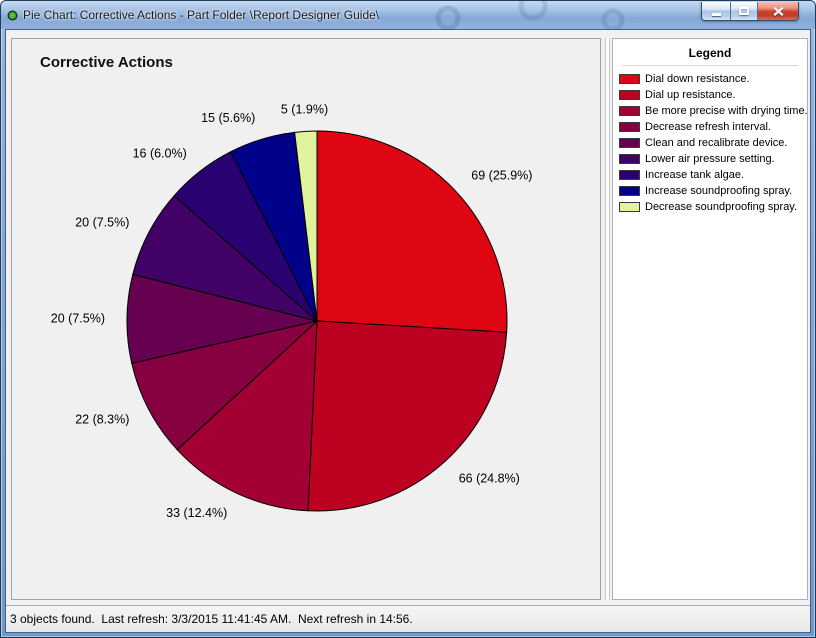  I want to click on maximize-button, so click(744, 11).